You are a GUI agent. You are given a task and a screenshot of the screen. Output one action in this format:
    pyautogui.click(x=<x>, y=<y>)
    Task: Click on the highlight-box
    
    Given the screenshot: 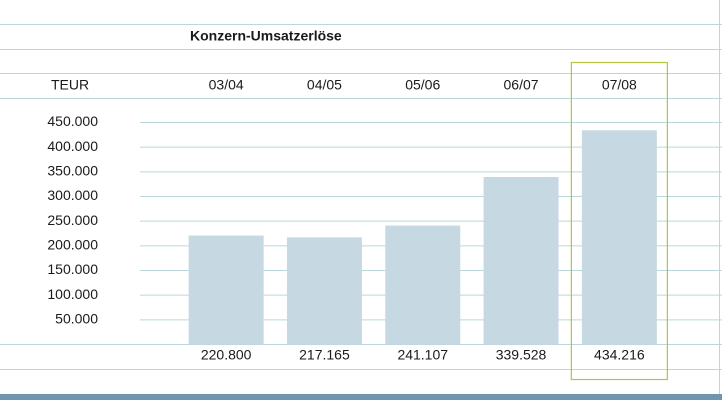 What is the action you would take?
    pyautogui.click(x=619, y=221)
    